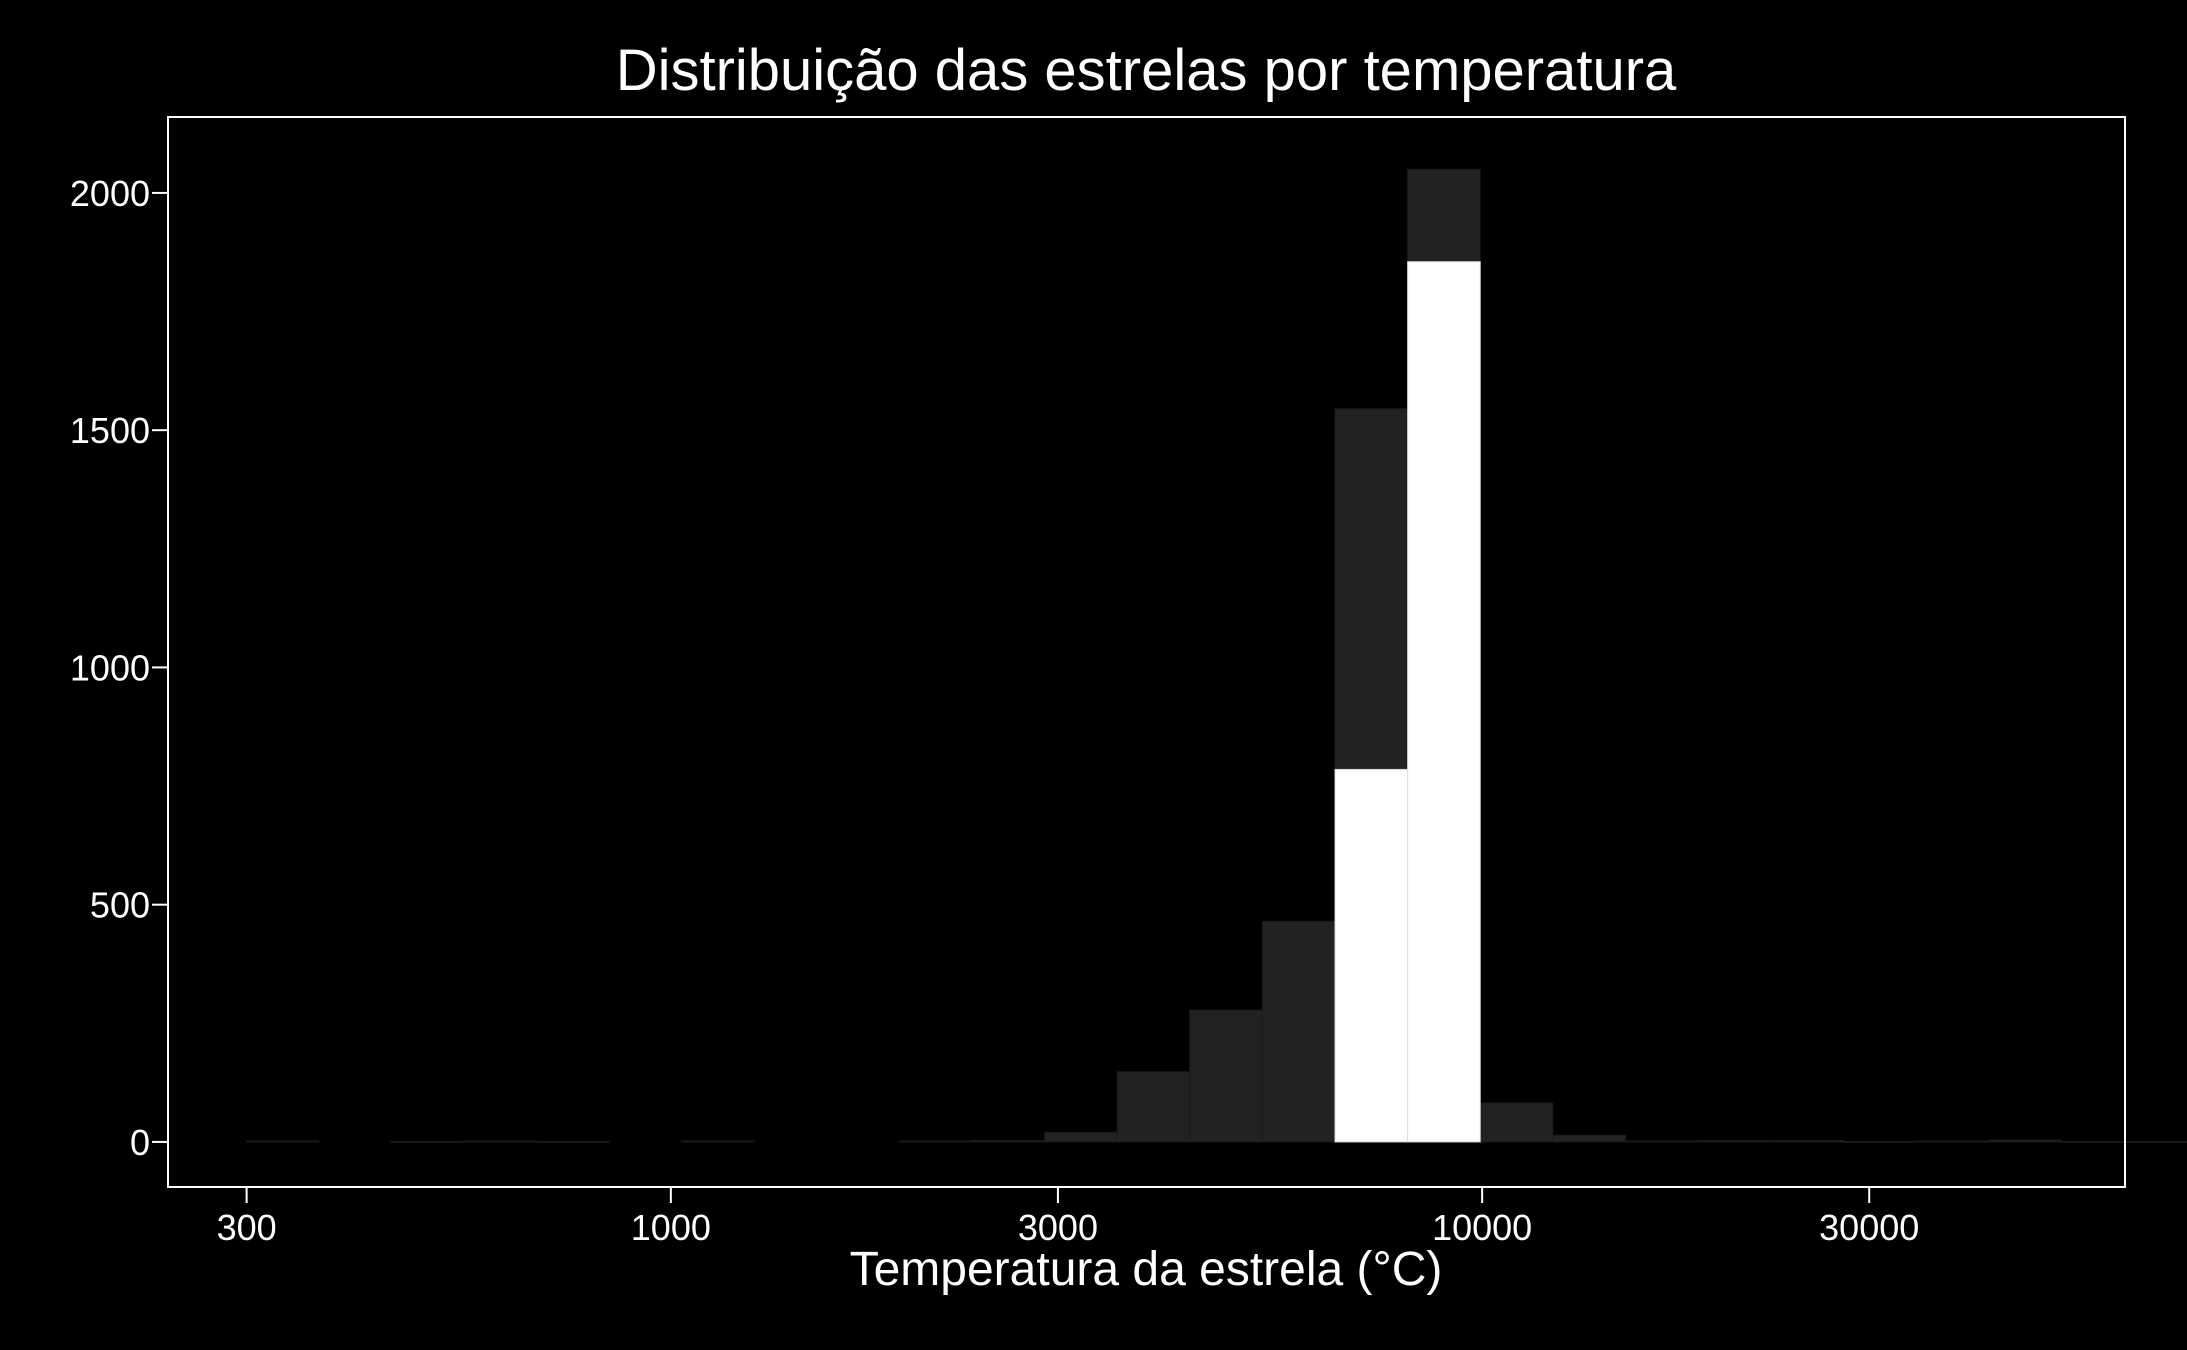 The width and height of the screenshot is (2187, 1350). I want to click on x-tick-label: 1000, so click(671, 1227).